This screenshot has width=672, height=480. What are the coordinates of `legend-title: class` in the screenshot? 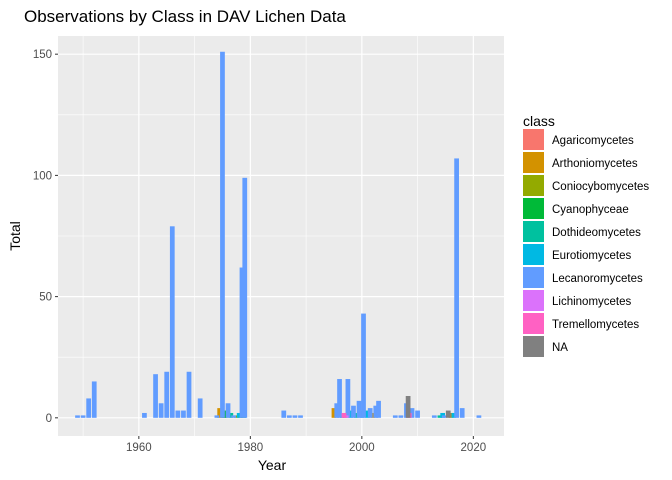 It's located at (539, 121).